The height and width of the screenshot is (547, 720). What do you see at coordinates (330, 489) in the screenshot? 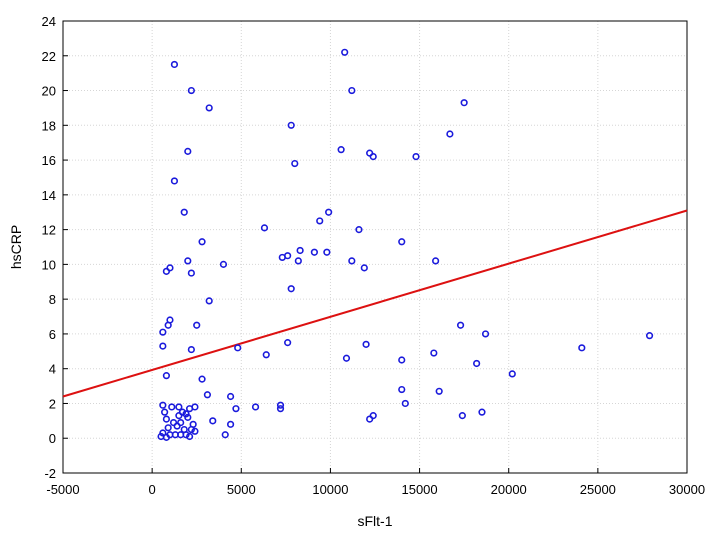
I see `x-tick-label: 10000` at bounding box center [330, 489].